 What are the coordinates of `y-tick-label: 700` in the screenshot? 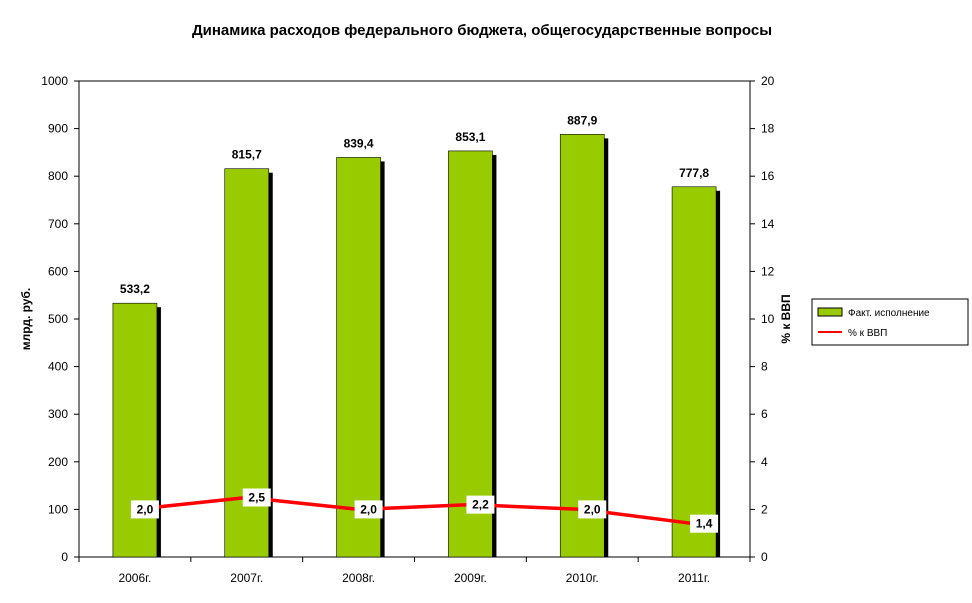 It's located at (58, 224).